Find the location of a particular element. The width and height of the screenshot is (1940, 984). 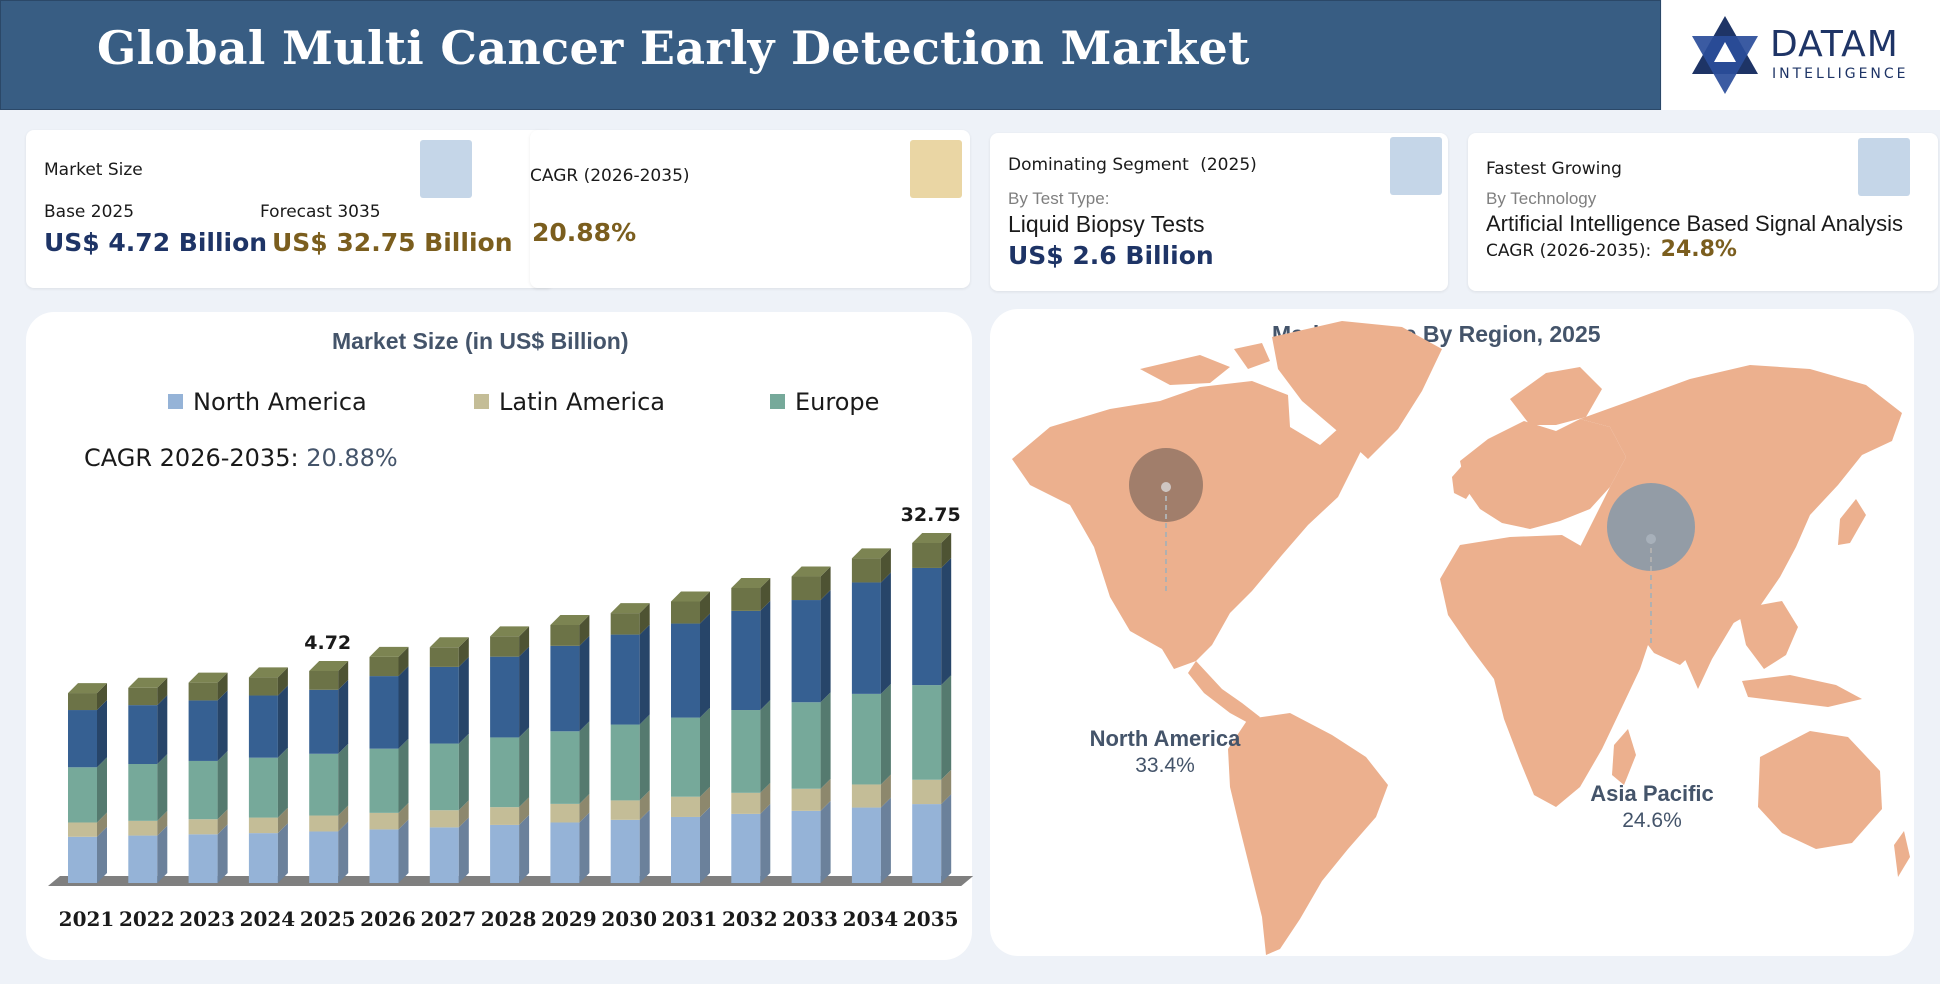

bar-top-2024 is located at coordinates (268, 672).